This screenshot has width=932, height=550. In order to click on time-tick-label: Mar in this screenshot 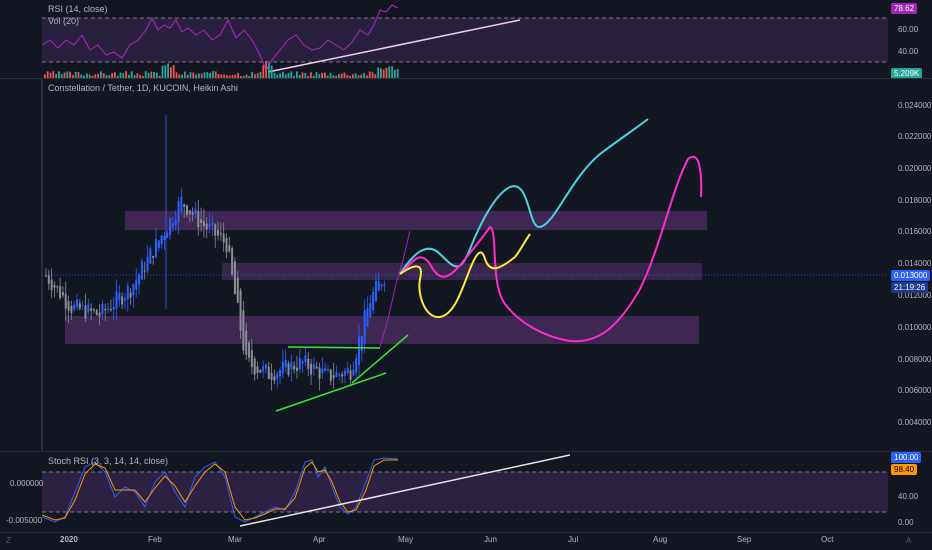, I will do `click(235, 539)`.